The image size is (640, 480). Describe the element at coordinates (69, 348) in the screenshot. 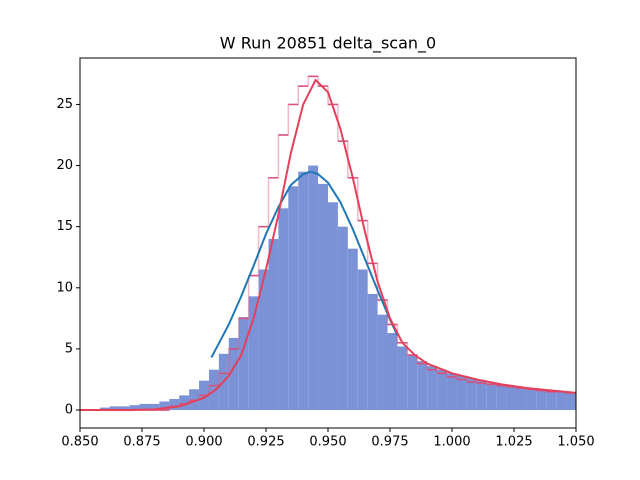

I see `y-tick-label: 5` at that location.